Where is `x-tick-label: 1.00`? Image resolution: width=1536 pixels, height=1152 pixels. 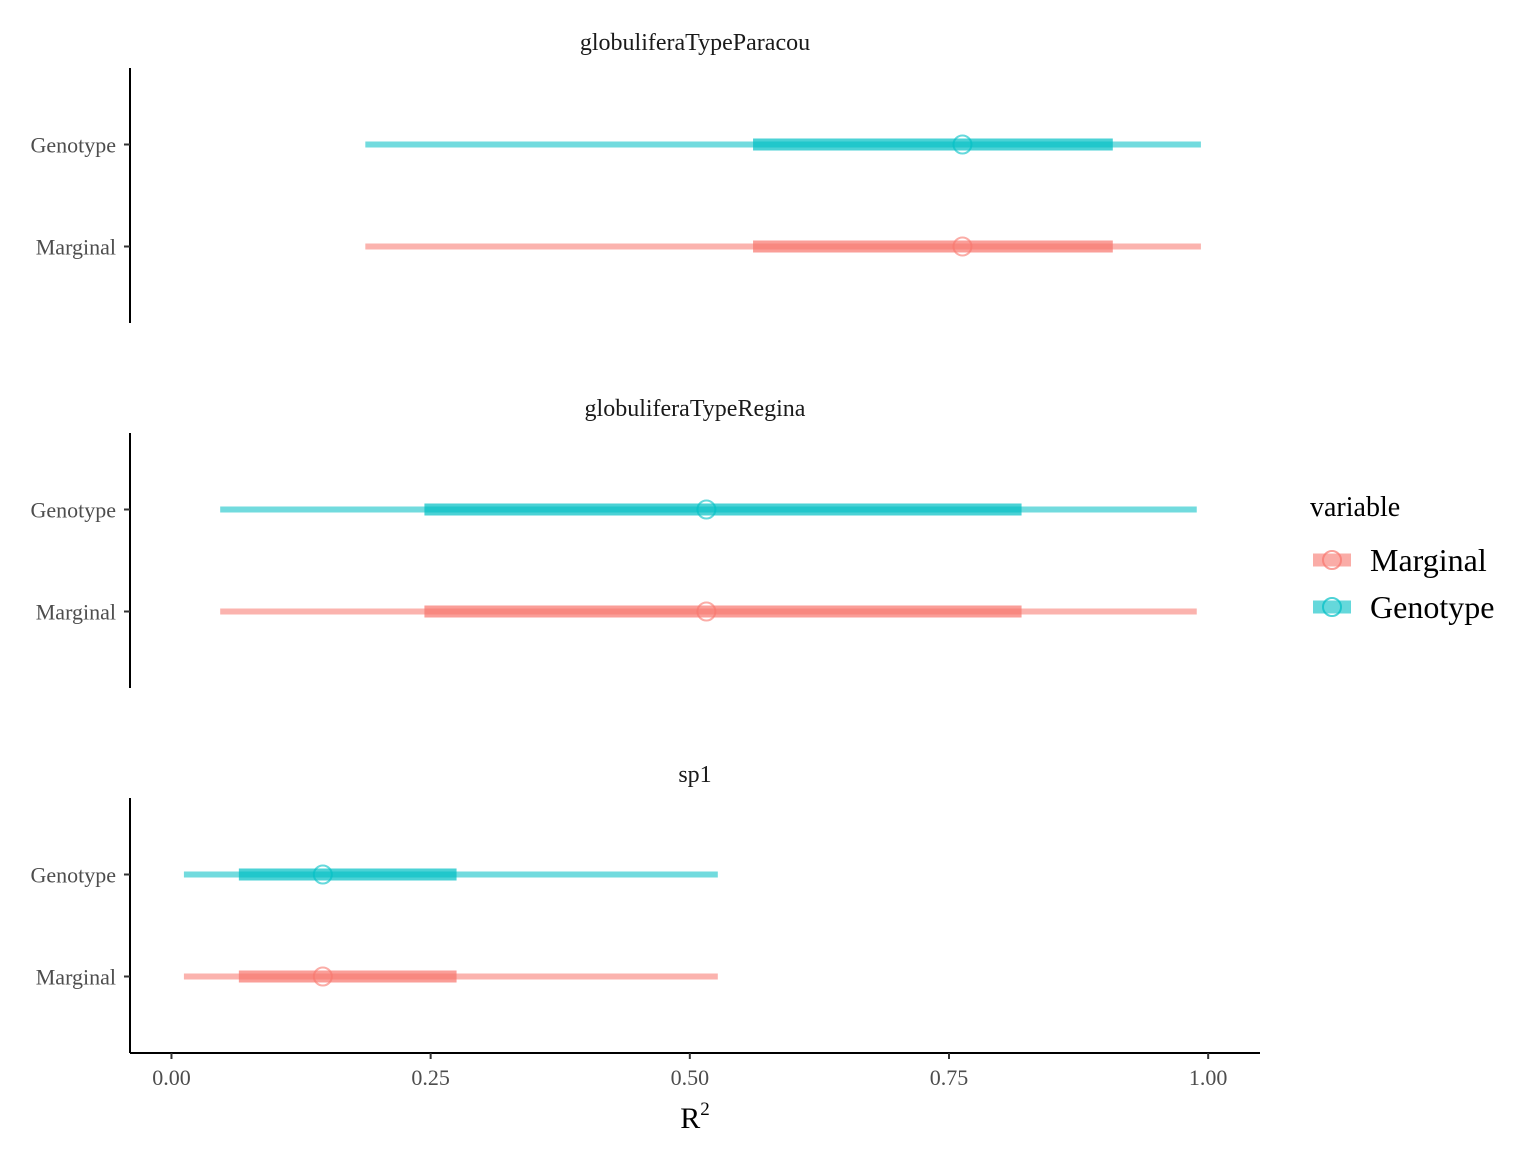
x-tick-label: 1.00 is located at coordinates (1208, 1077).